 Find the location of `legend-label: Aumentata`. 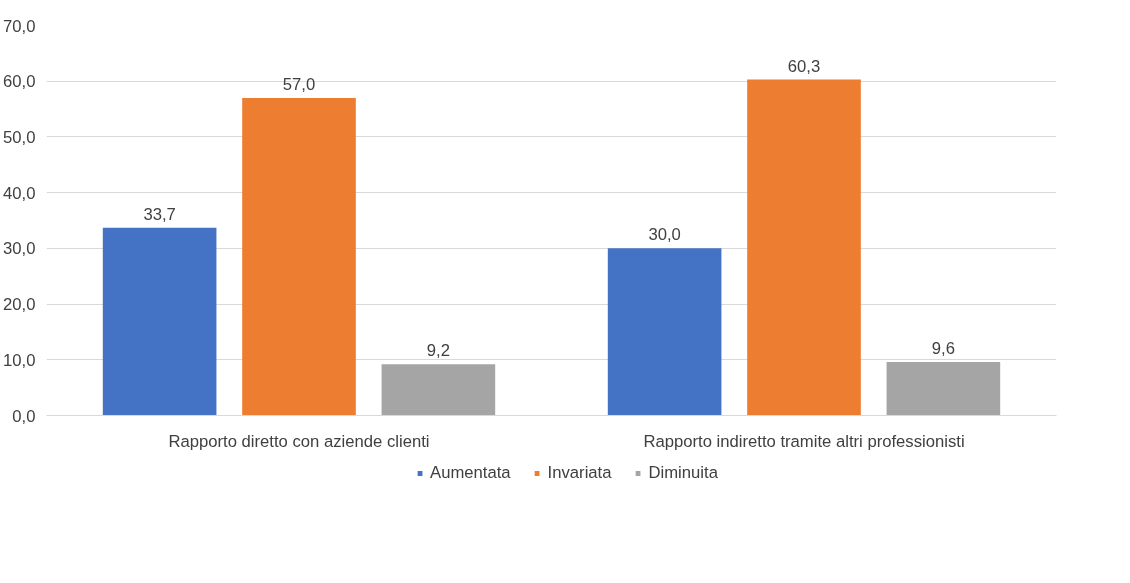

legend-label: Aumentata is located at coordinates (470, 473).